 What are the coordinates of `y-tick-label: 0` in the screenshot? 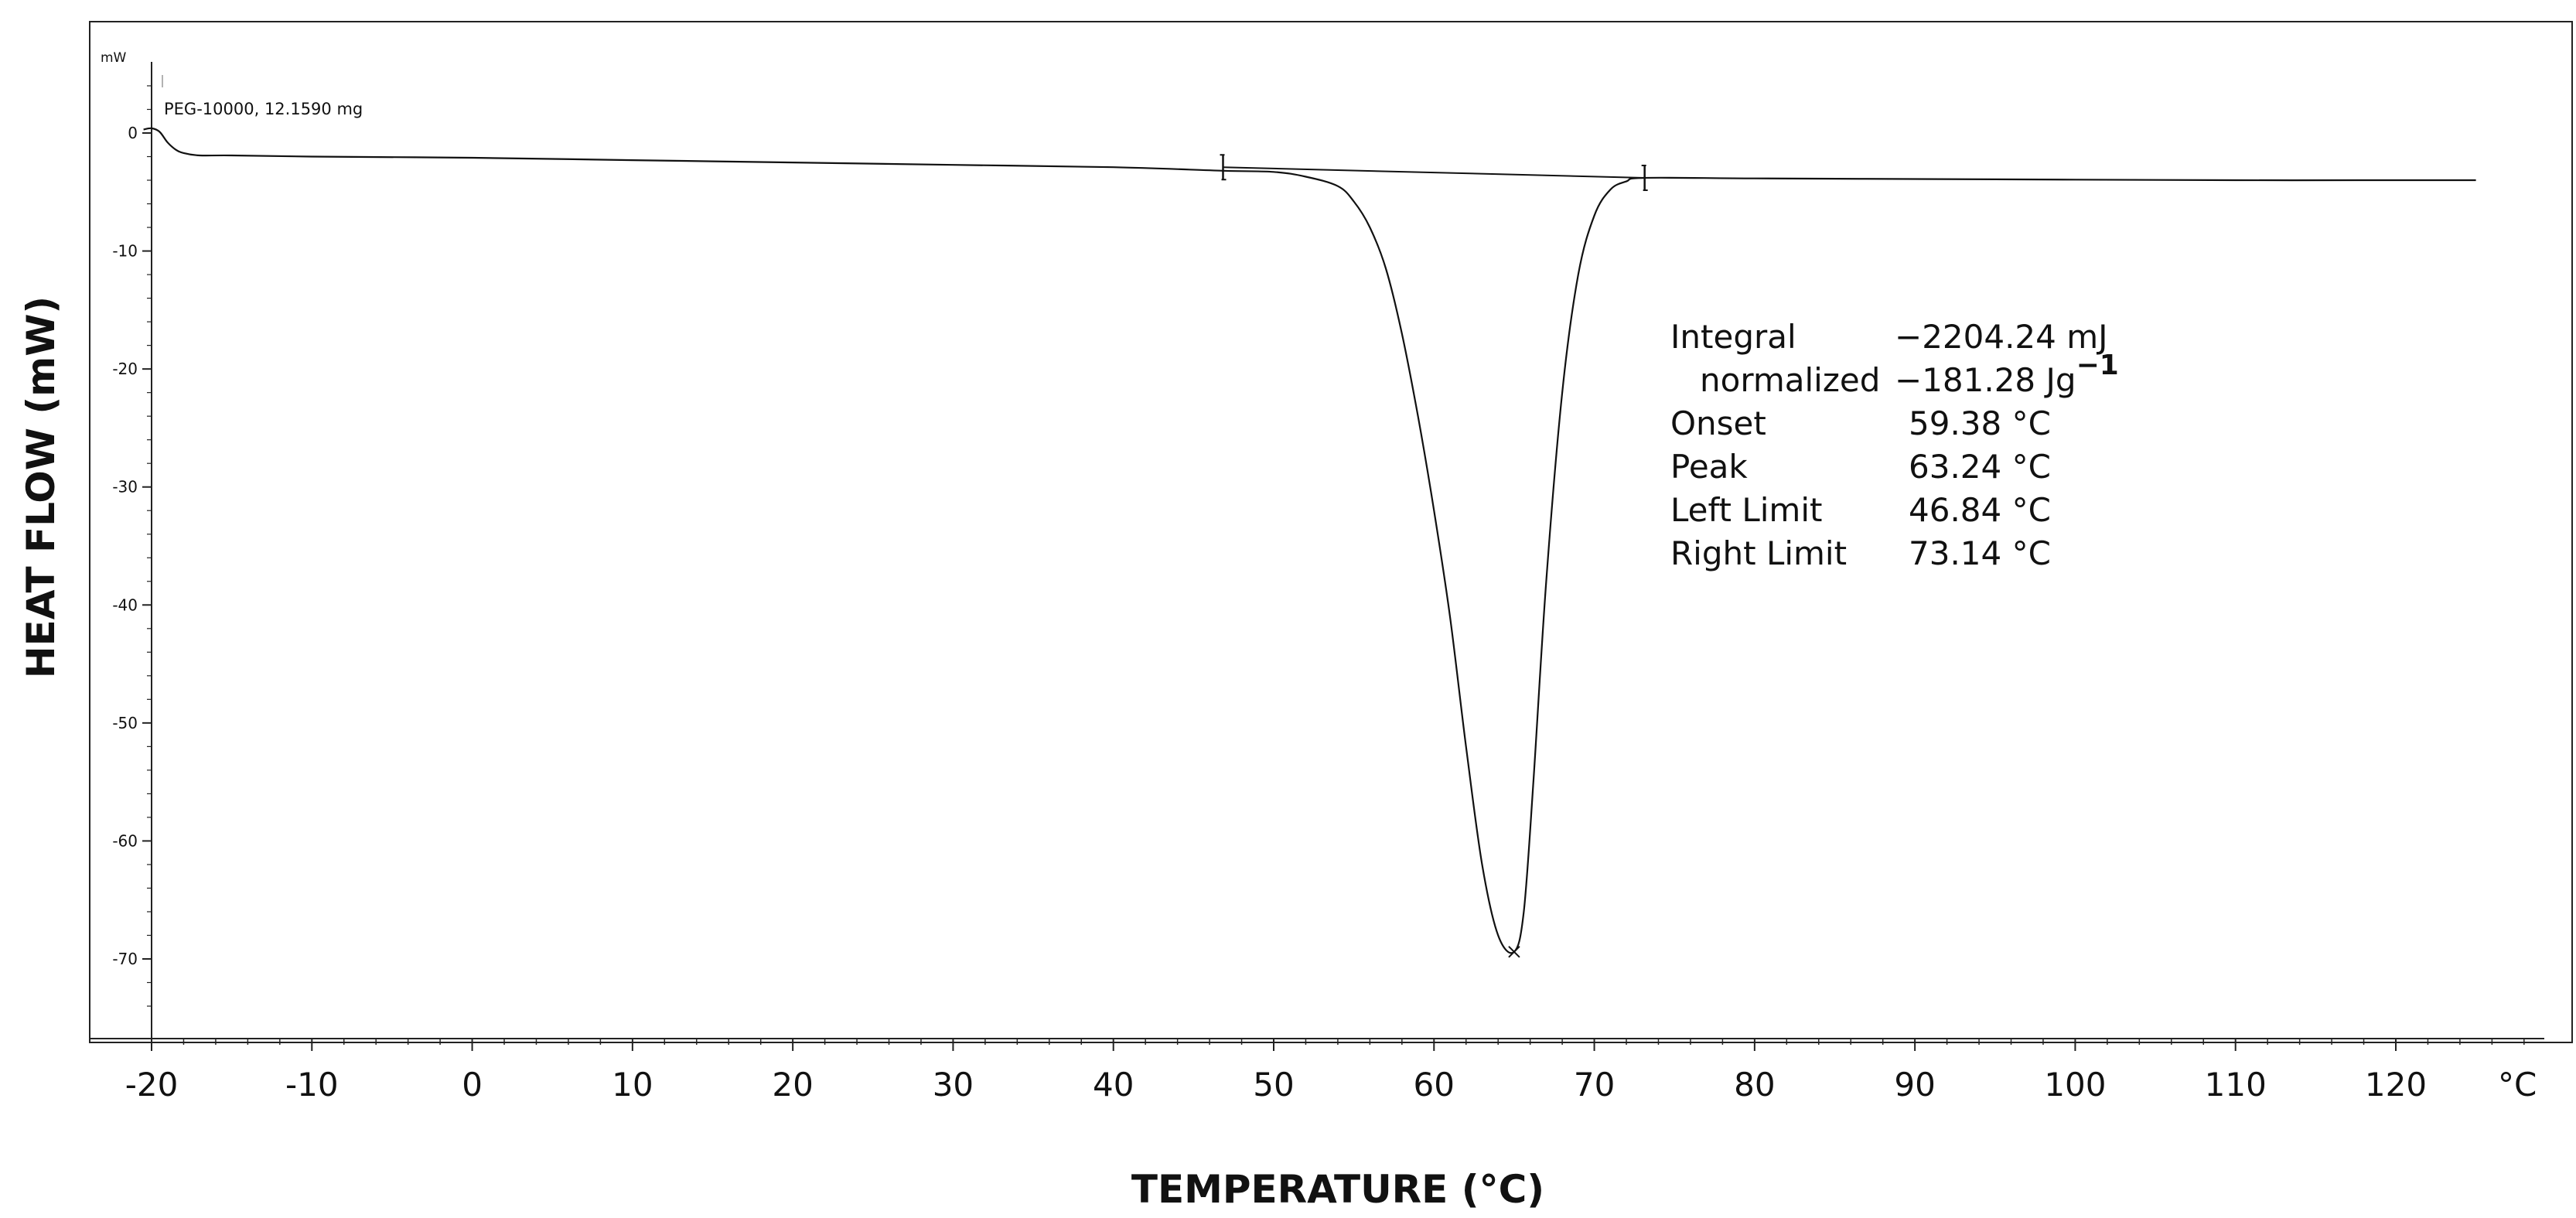 It's located at (133, 133).